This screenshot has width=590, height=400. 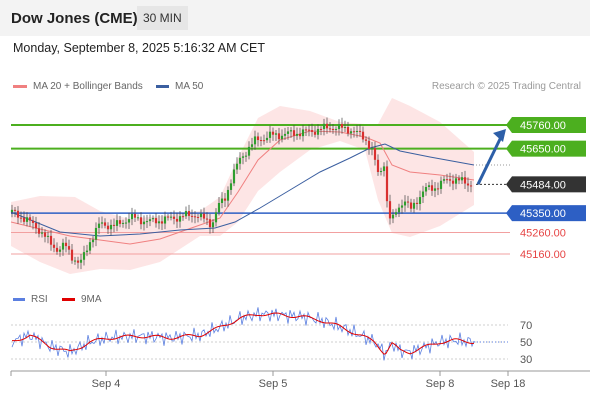 I want to click on level-label-4: 45260.00, so click(x=543, y=234).